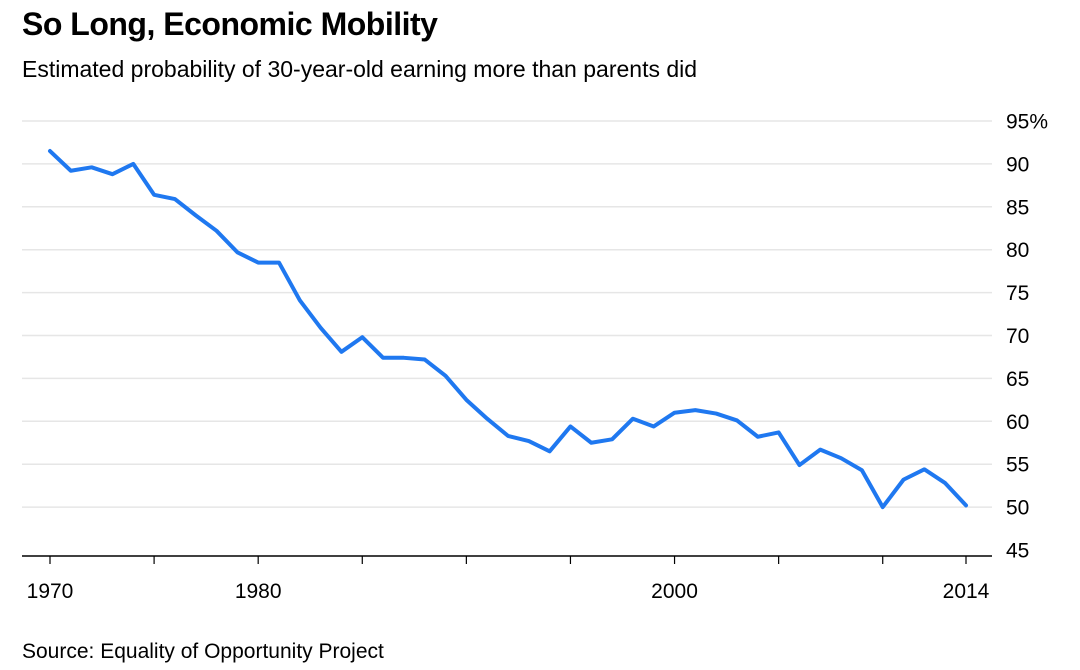 The height and width of the screenshot is (670, 1080). I want to click on y-tick-label-55: 55, so click(1017, 465).